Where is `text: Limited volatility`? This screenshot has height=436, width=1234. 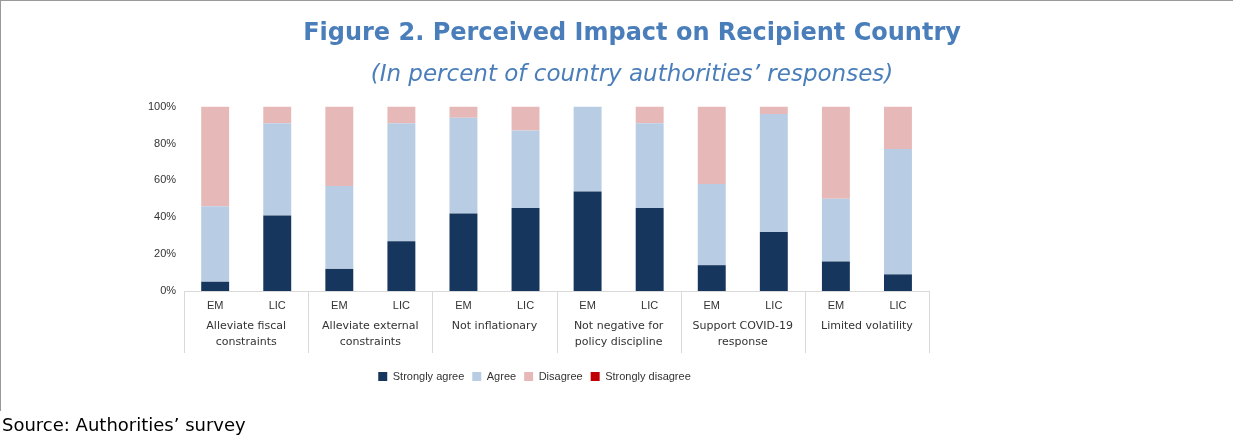
text: Limited volatility is located at coordinates (867, 326).